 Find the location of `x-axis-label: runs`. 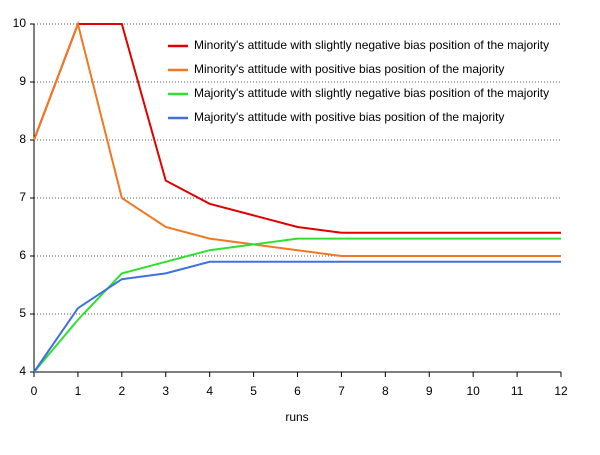

x-axis-label: runs is located at coordinates (296, 417).